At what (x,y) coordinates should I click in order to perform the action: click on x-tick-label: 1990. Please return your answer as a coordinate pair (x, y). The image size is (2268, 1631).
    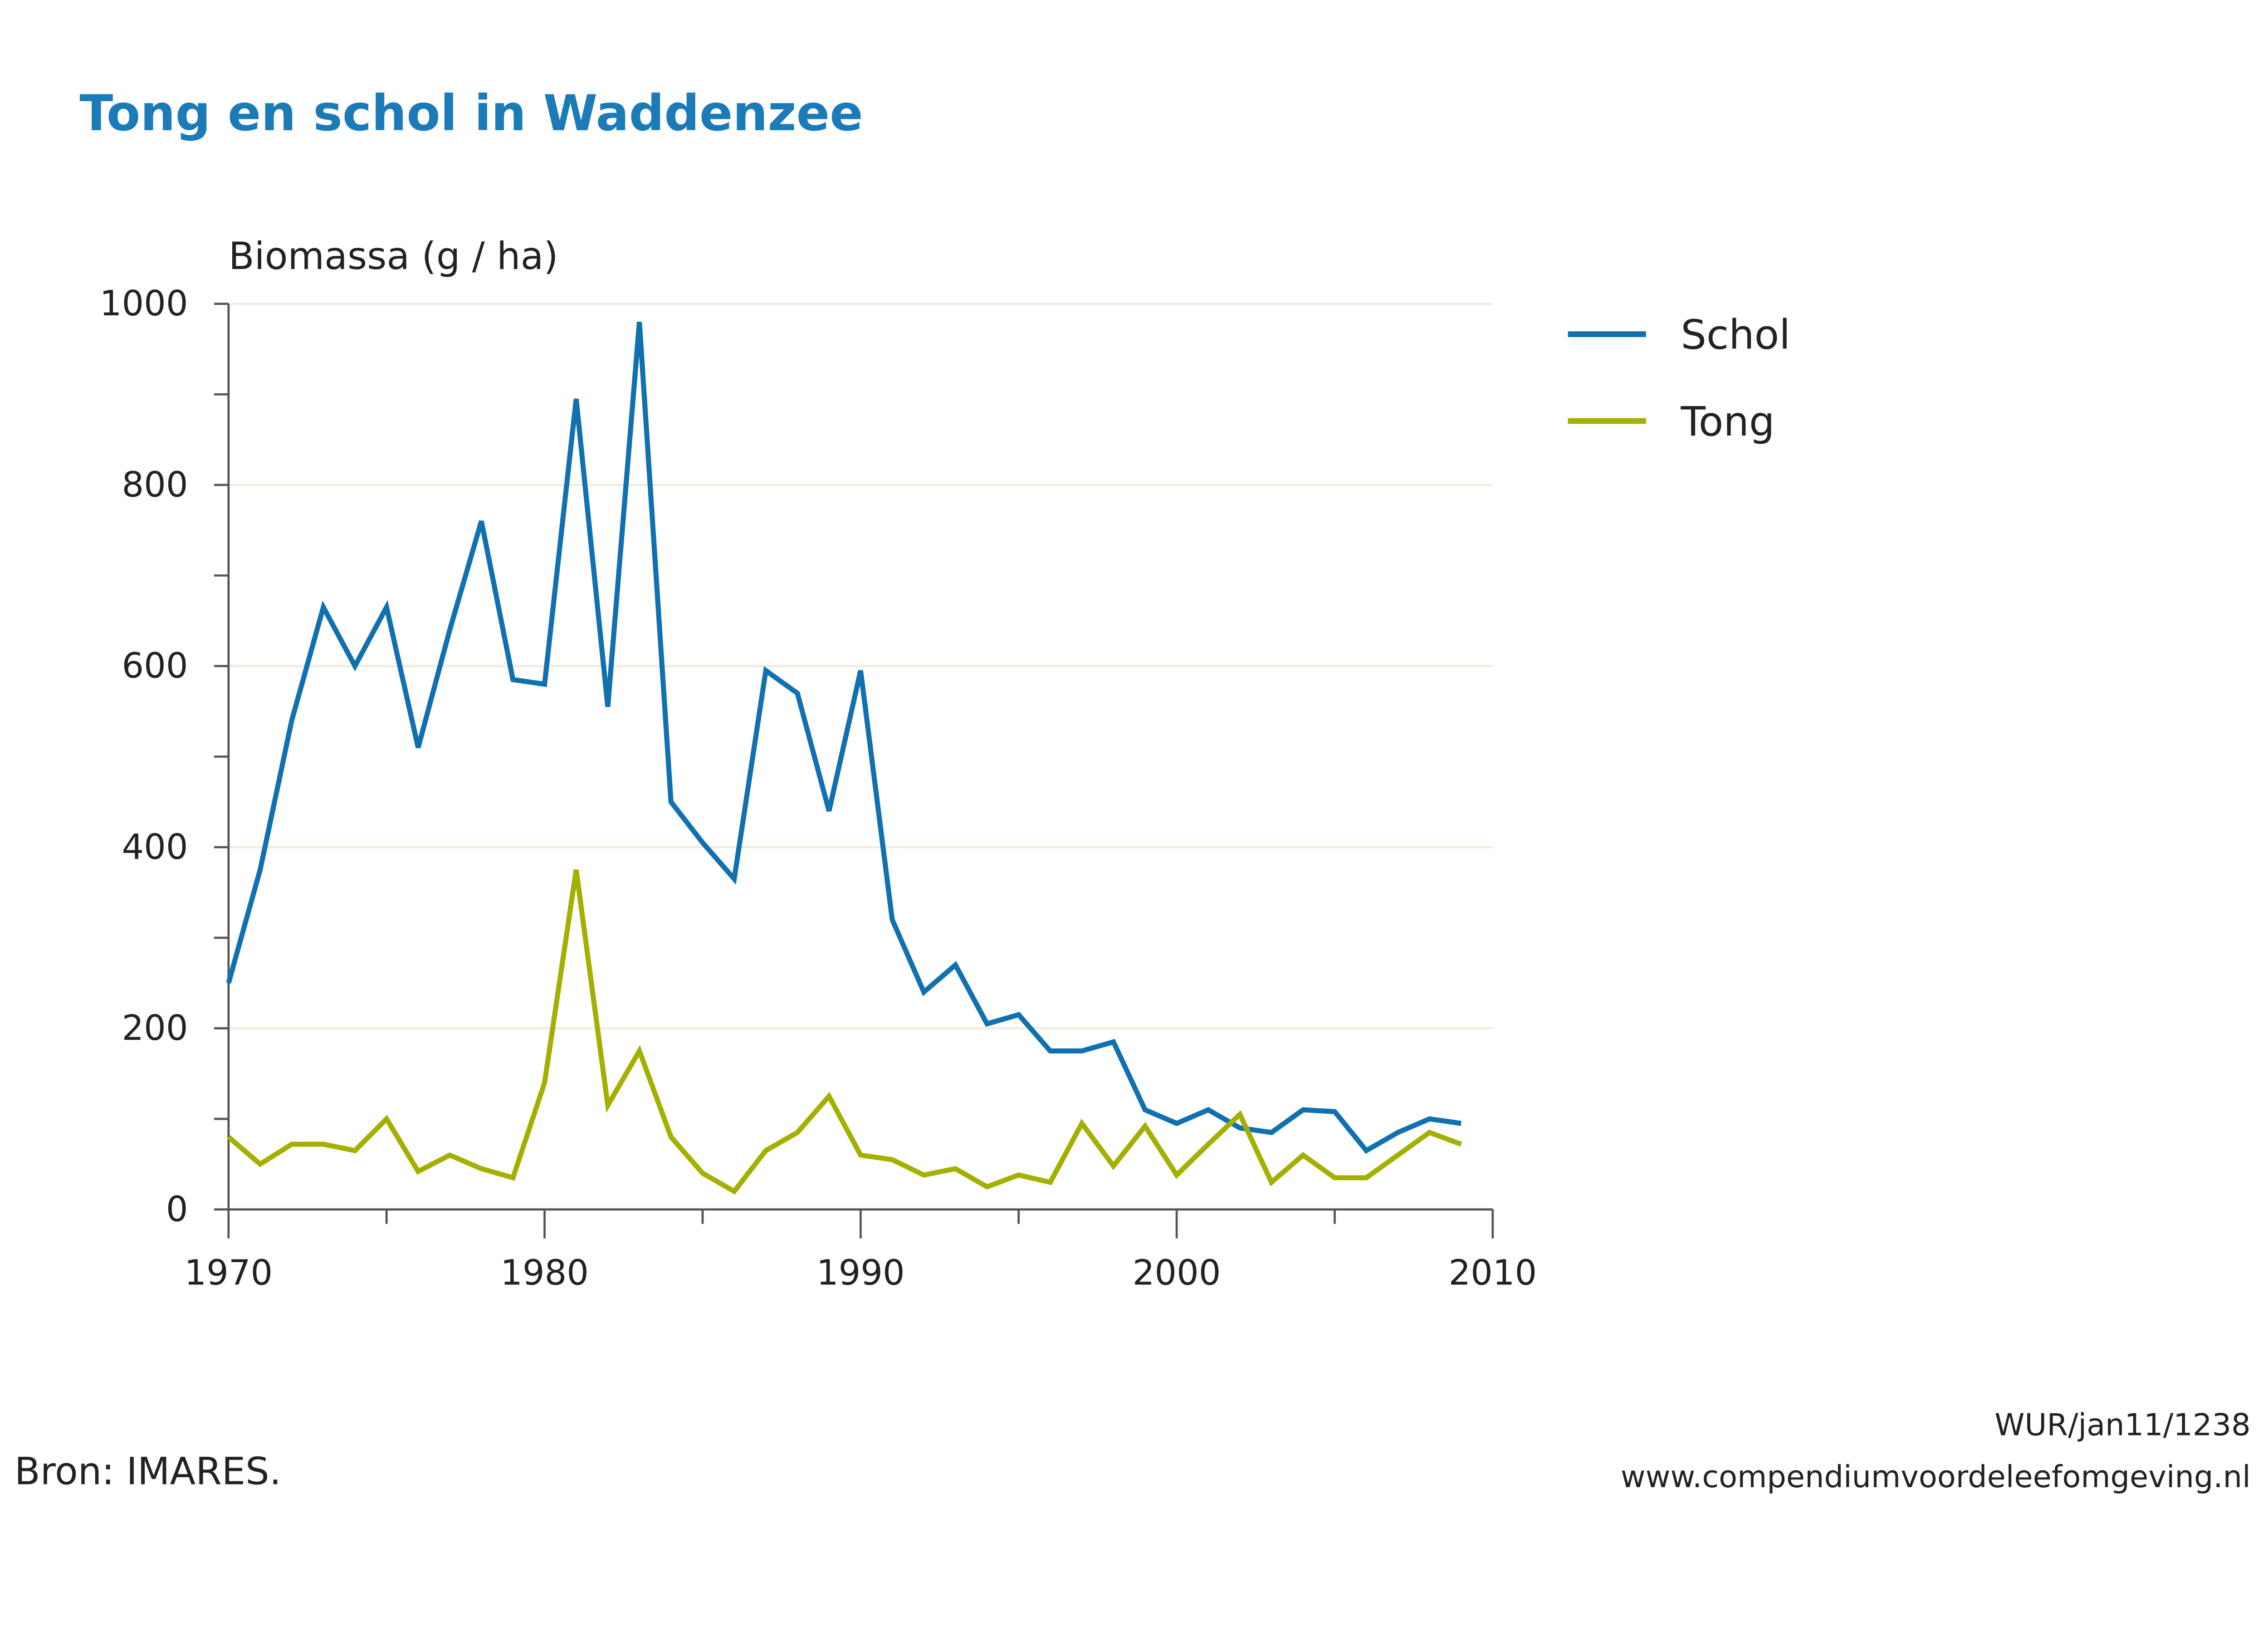
    Looking at the image, I should click on (861, 1273).